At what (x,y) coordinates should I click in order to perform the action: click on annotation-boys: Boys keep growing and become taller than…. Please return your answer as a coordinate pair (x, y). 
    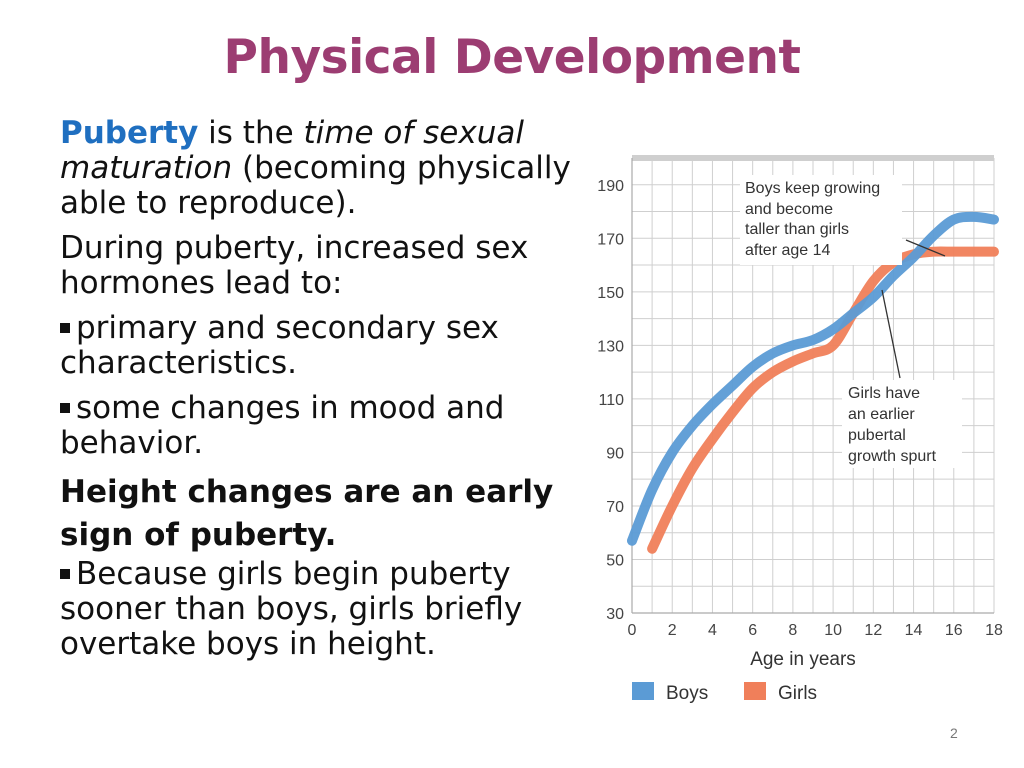
    Looking at the image, I should click on (843, 220).